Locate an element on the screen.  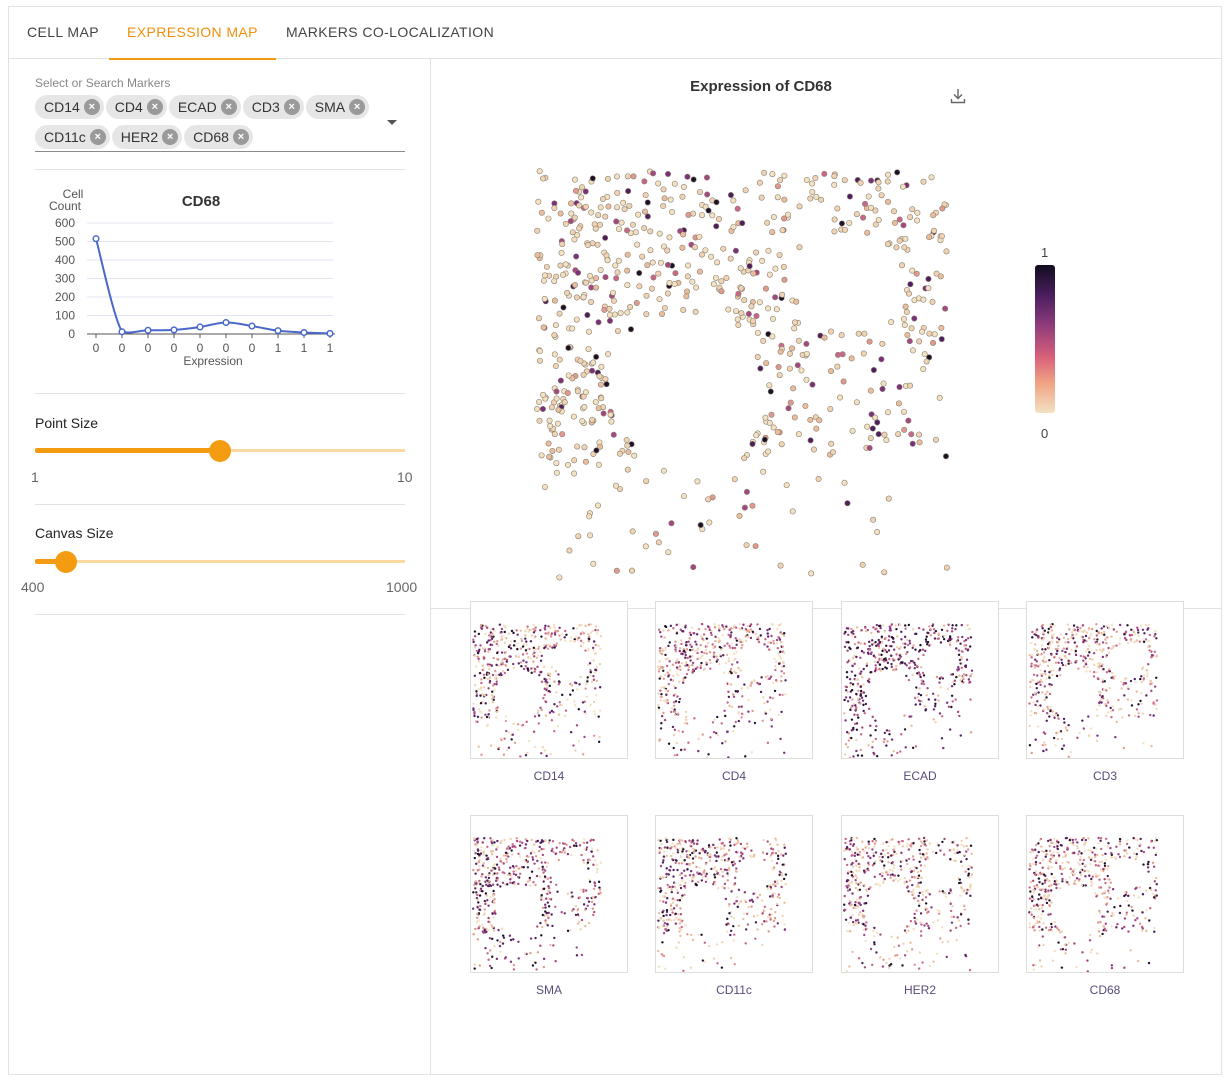
tab-cell-map: CELL MAP is located at coordinates (63, 32).